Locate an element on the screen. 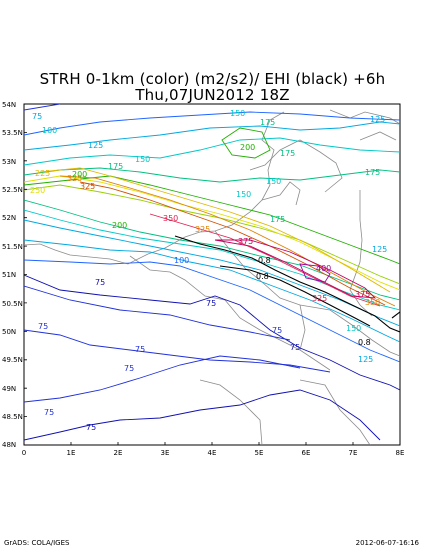  label-350: 350 is located at coordinates (170, 218).